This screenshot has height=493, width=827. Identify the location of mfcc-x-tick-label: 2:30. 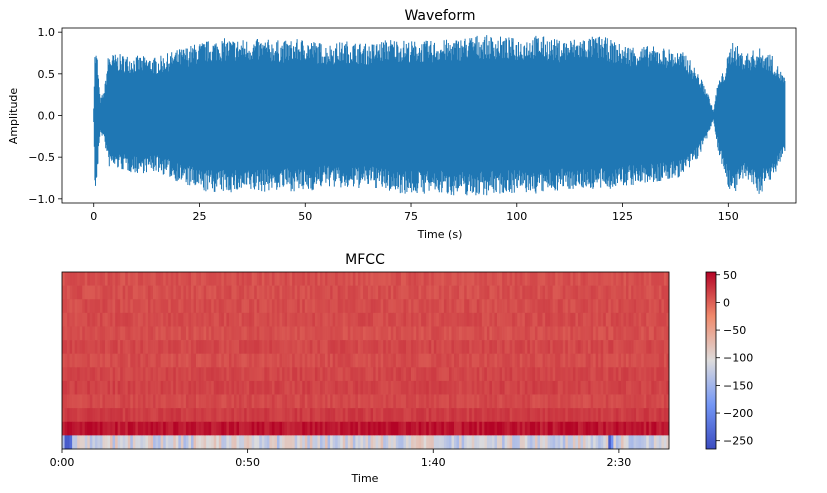
(619, 462).